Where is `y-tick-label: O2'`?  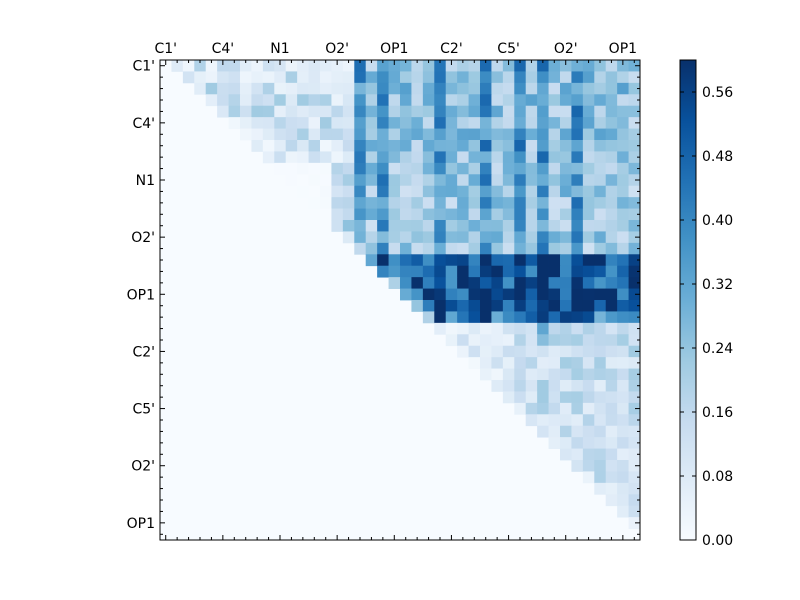 y-tick-label: O2' is located at coordinates (143, 467).